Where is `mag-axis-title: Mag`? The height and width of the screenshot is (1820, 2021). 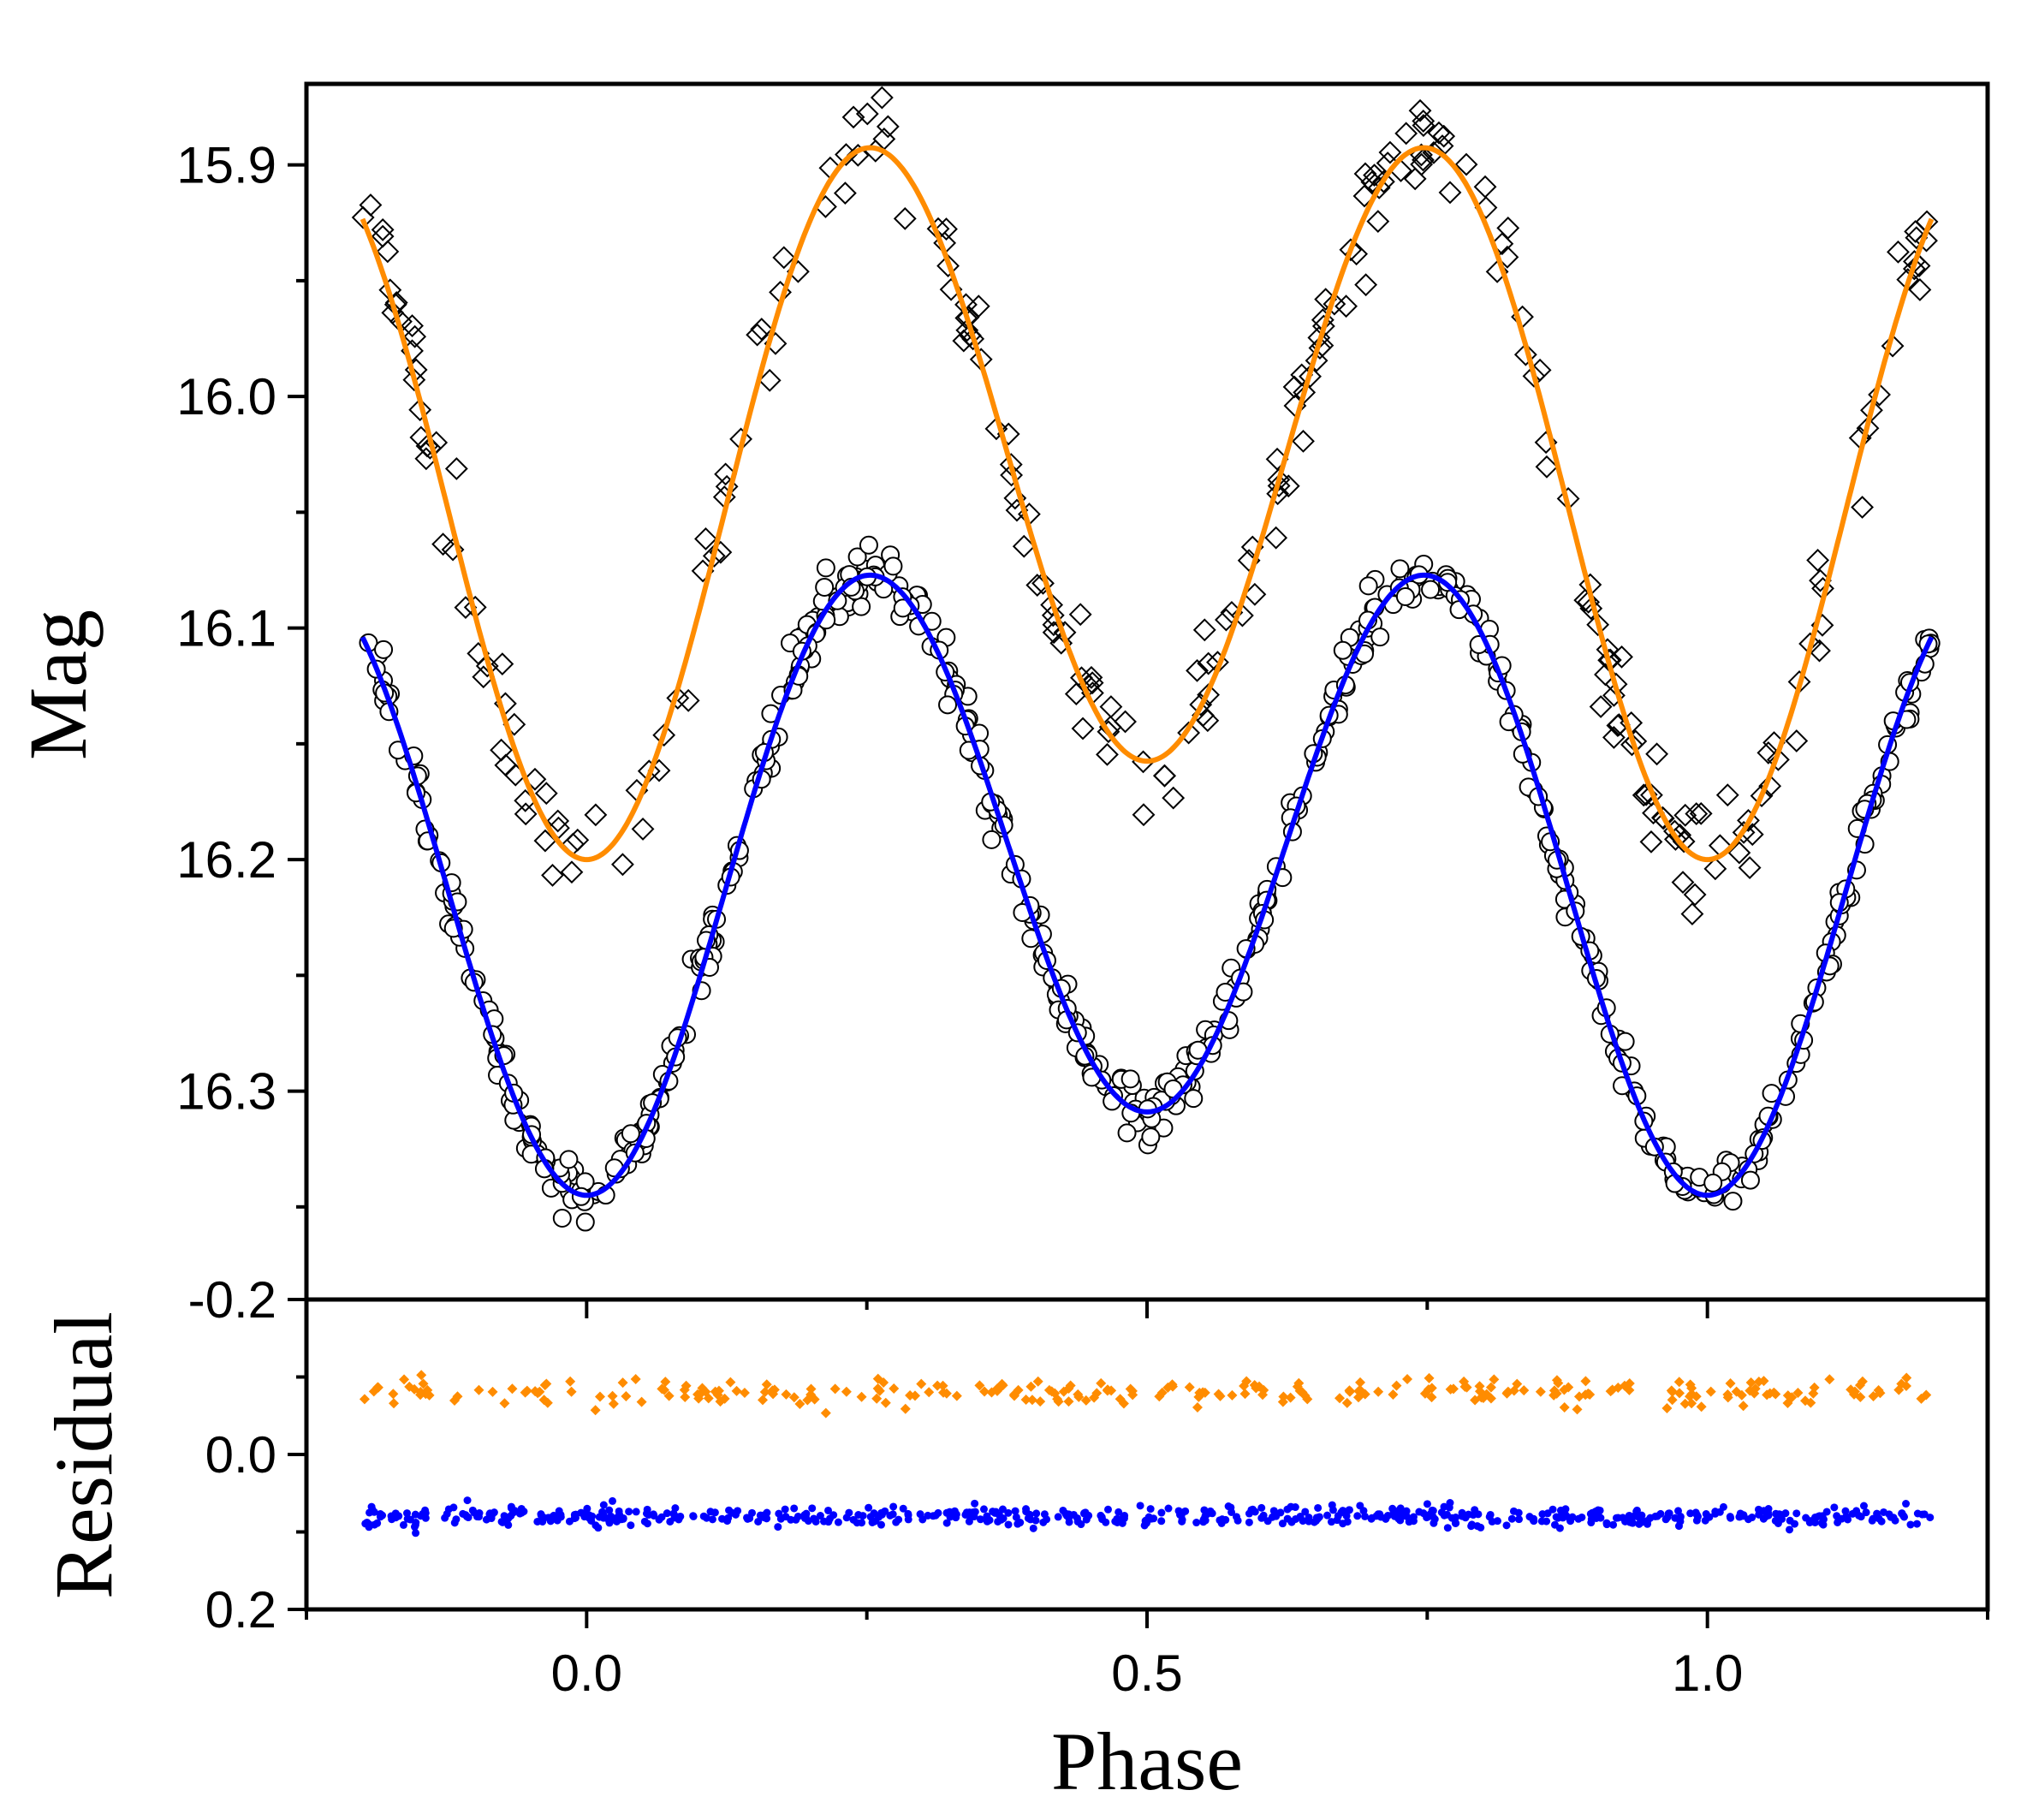
mag-axis-title: Mag is located at coordinates (58, 685).